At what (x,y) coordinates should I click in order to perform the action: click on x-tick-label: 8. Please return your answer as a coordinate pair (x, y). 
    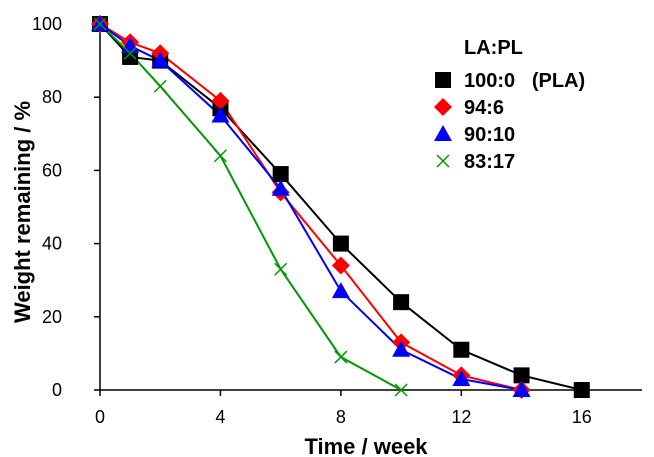
    Looking at the image, I should click on (341, 417).